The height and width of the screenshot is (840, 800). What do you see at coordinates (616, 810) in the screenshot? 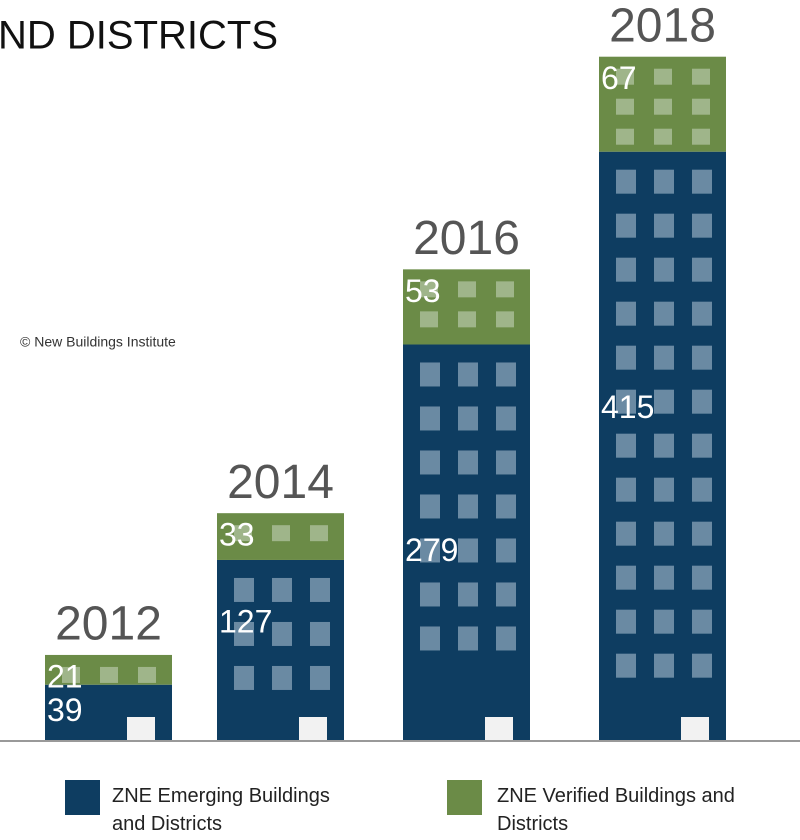
I see `legend-label: ZNE Verified Buildings and Districts` at bounding box center [616, 810].